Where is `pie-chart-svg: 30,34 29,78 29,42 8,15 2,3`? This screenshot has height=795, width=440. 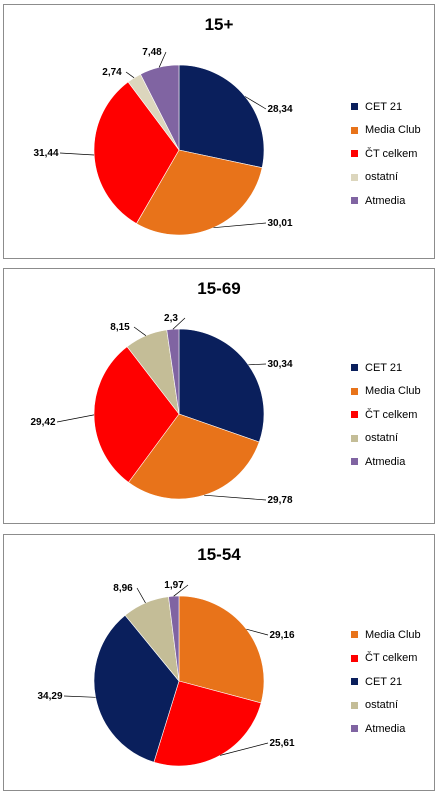 pie-chart-svg: 30,34 29,78 29,42 8,15 2,3 is located at coordinates (161, 409).